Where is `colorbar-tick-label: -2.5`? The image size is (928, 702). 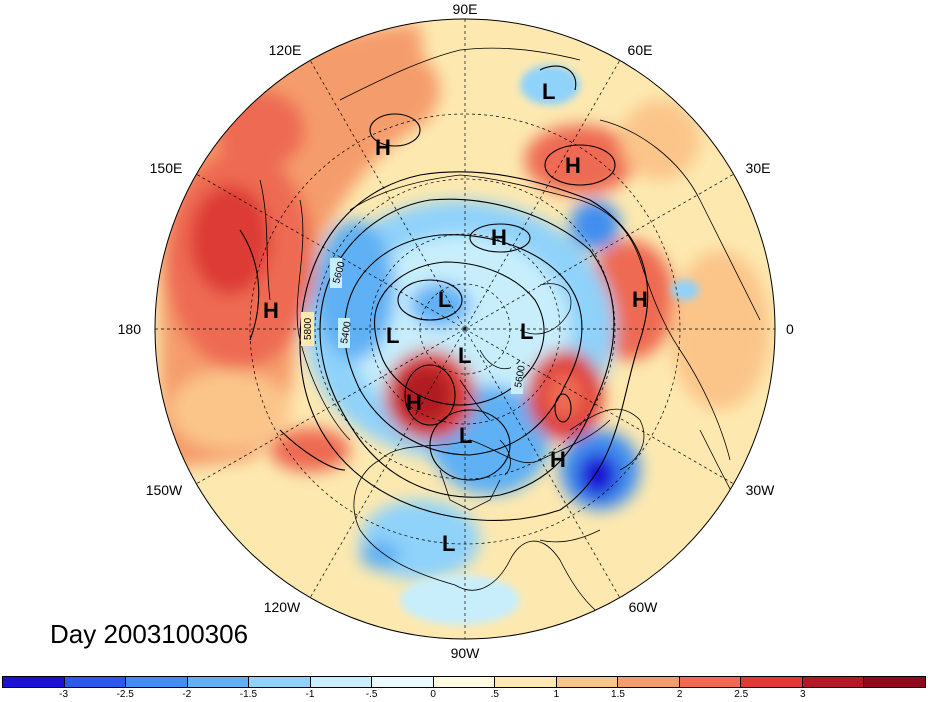 colorbar-tick-label: -2.5 is located at coordinates (125, 694).